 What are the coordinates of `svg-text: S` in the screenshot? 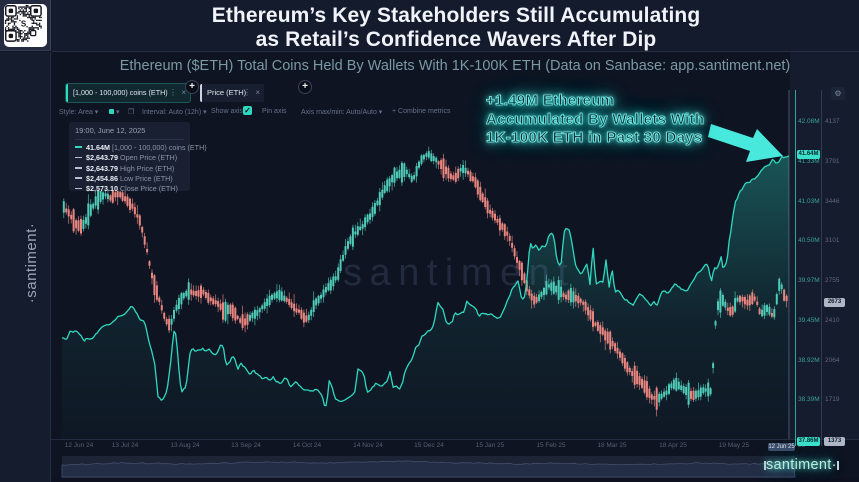 It's located at (24, 23).